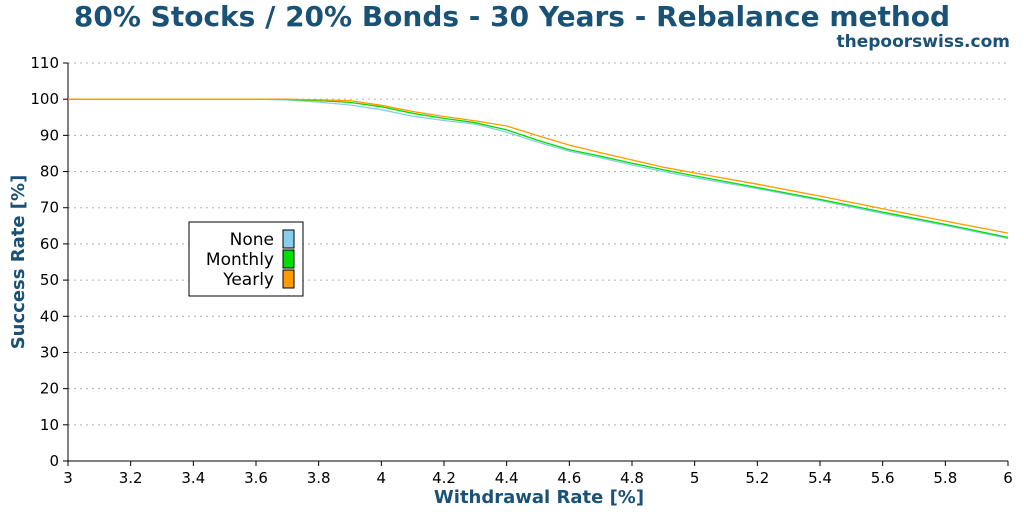 Image resolution: width=1024 pixels, height=512 pixels. I want to click on y-tick-label: 40, so click(49, 316).